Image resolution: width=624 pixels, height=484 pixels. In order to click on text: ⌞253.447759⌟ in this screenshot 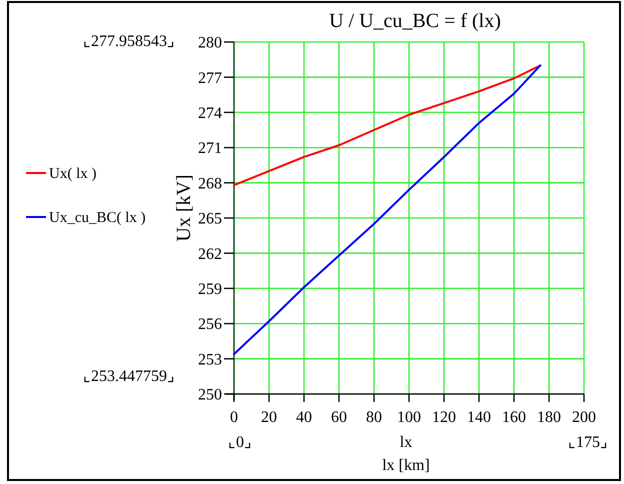, I will do `click(129, 376)`.